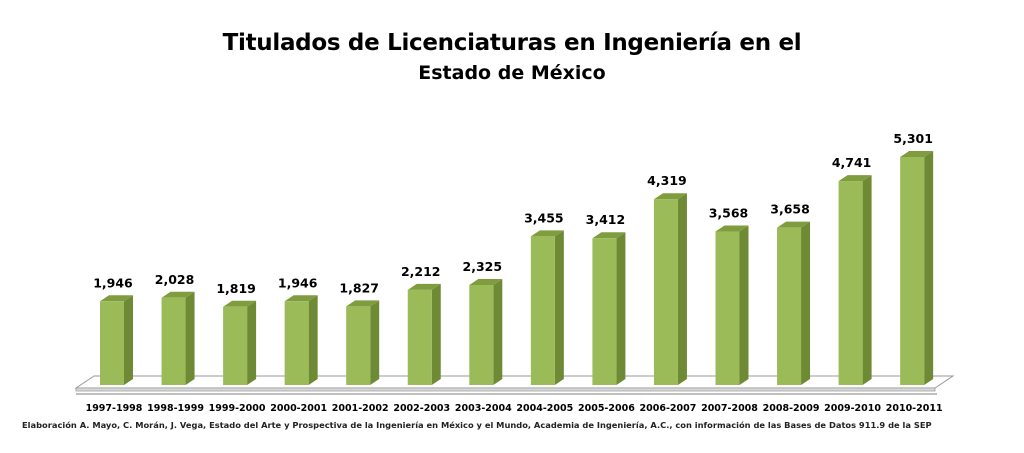  I want to click on x-tick-label: 2009-2010, so click(852, 408).